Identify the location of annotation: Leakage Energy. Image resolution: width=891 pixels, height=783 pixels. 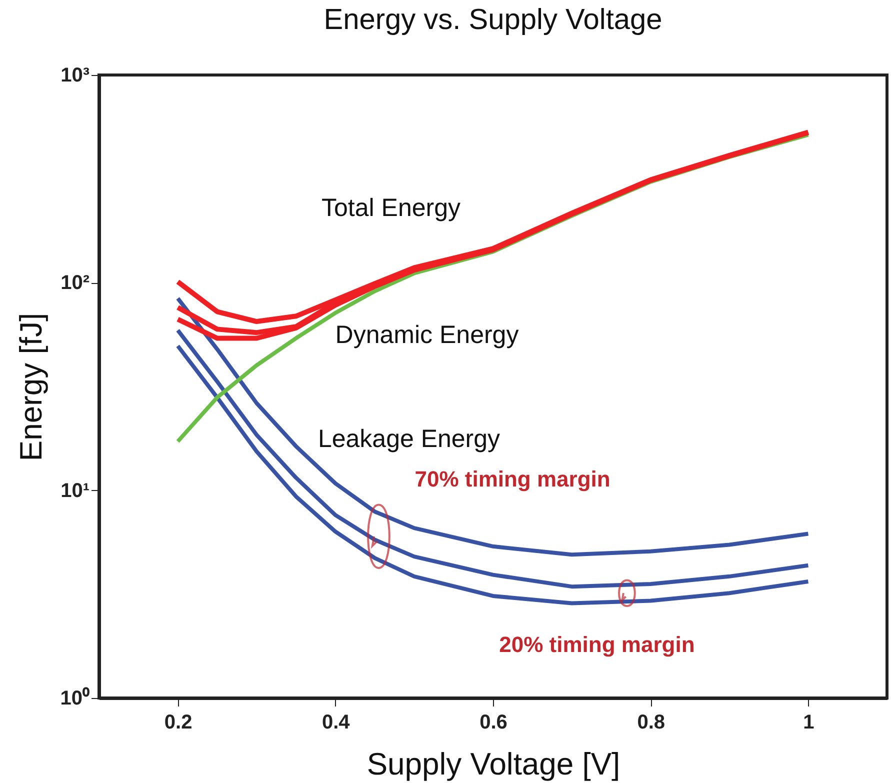
(409, 439).